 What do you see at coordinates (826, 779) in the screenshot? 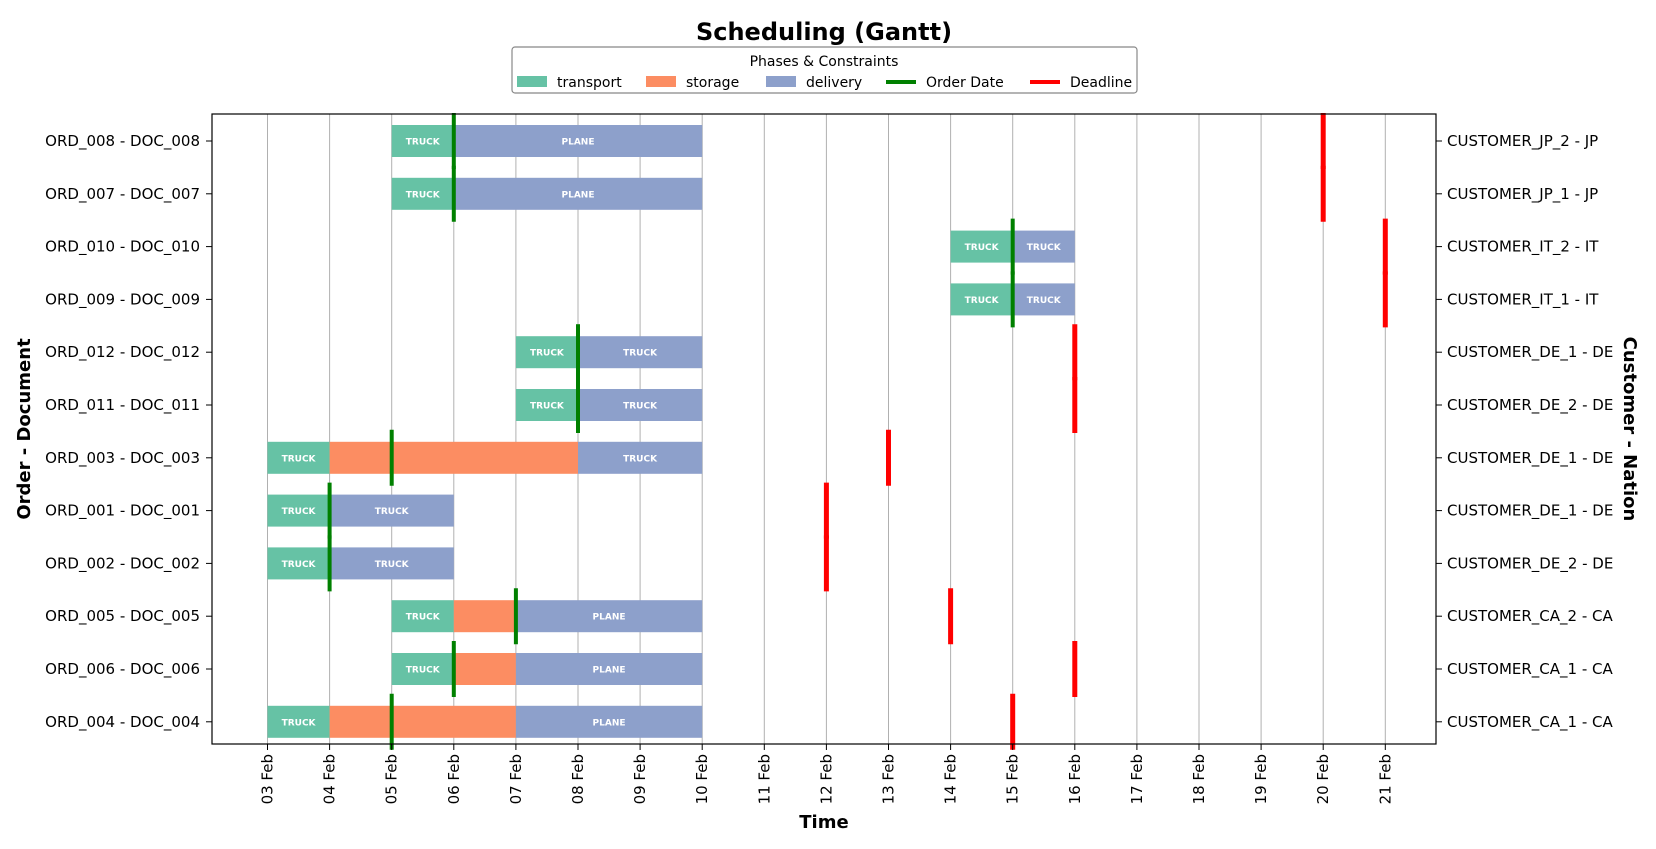
I see `x-tick-label: 12 Feb` at bounding box center [826, 779].